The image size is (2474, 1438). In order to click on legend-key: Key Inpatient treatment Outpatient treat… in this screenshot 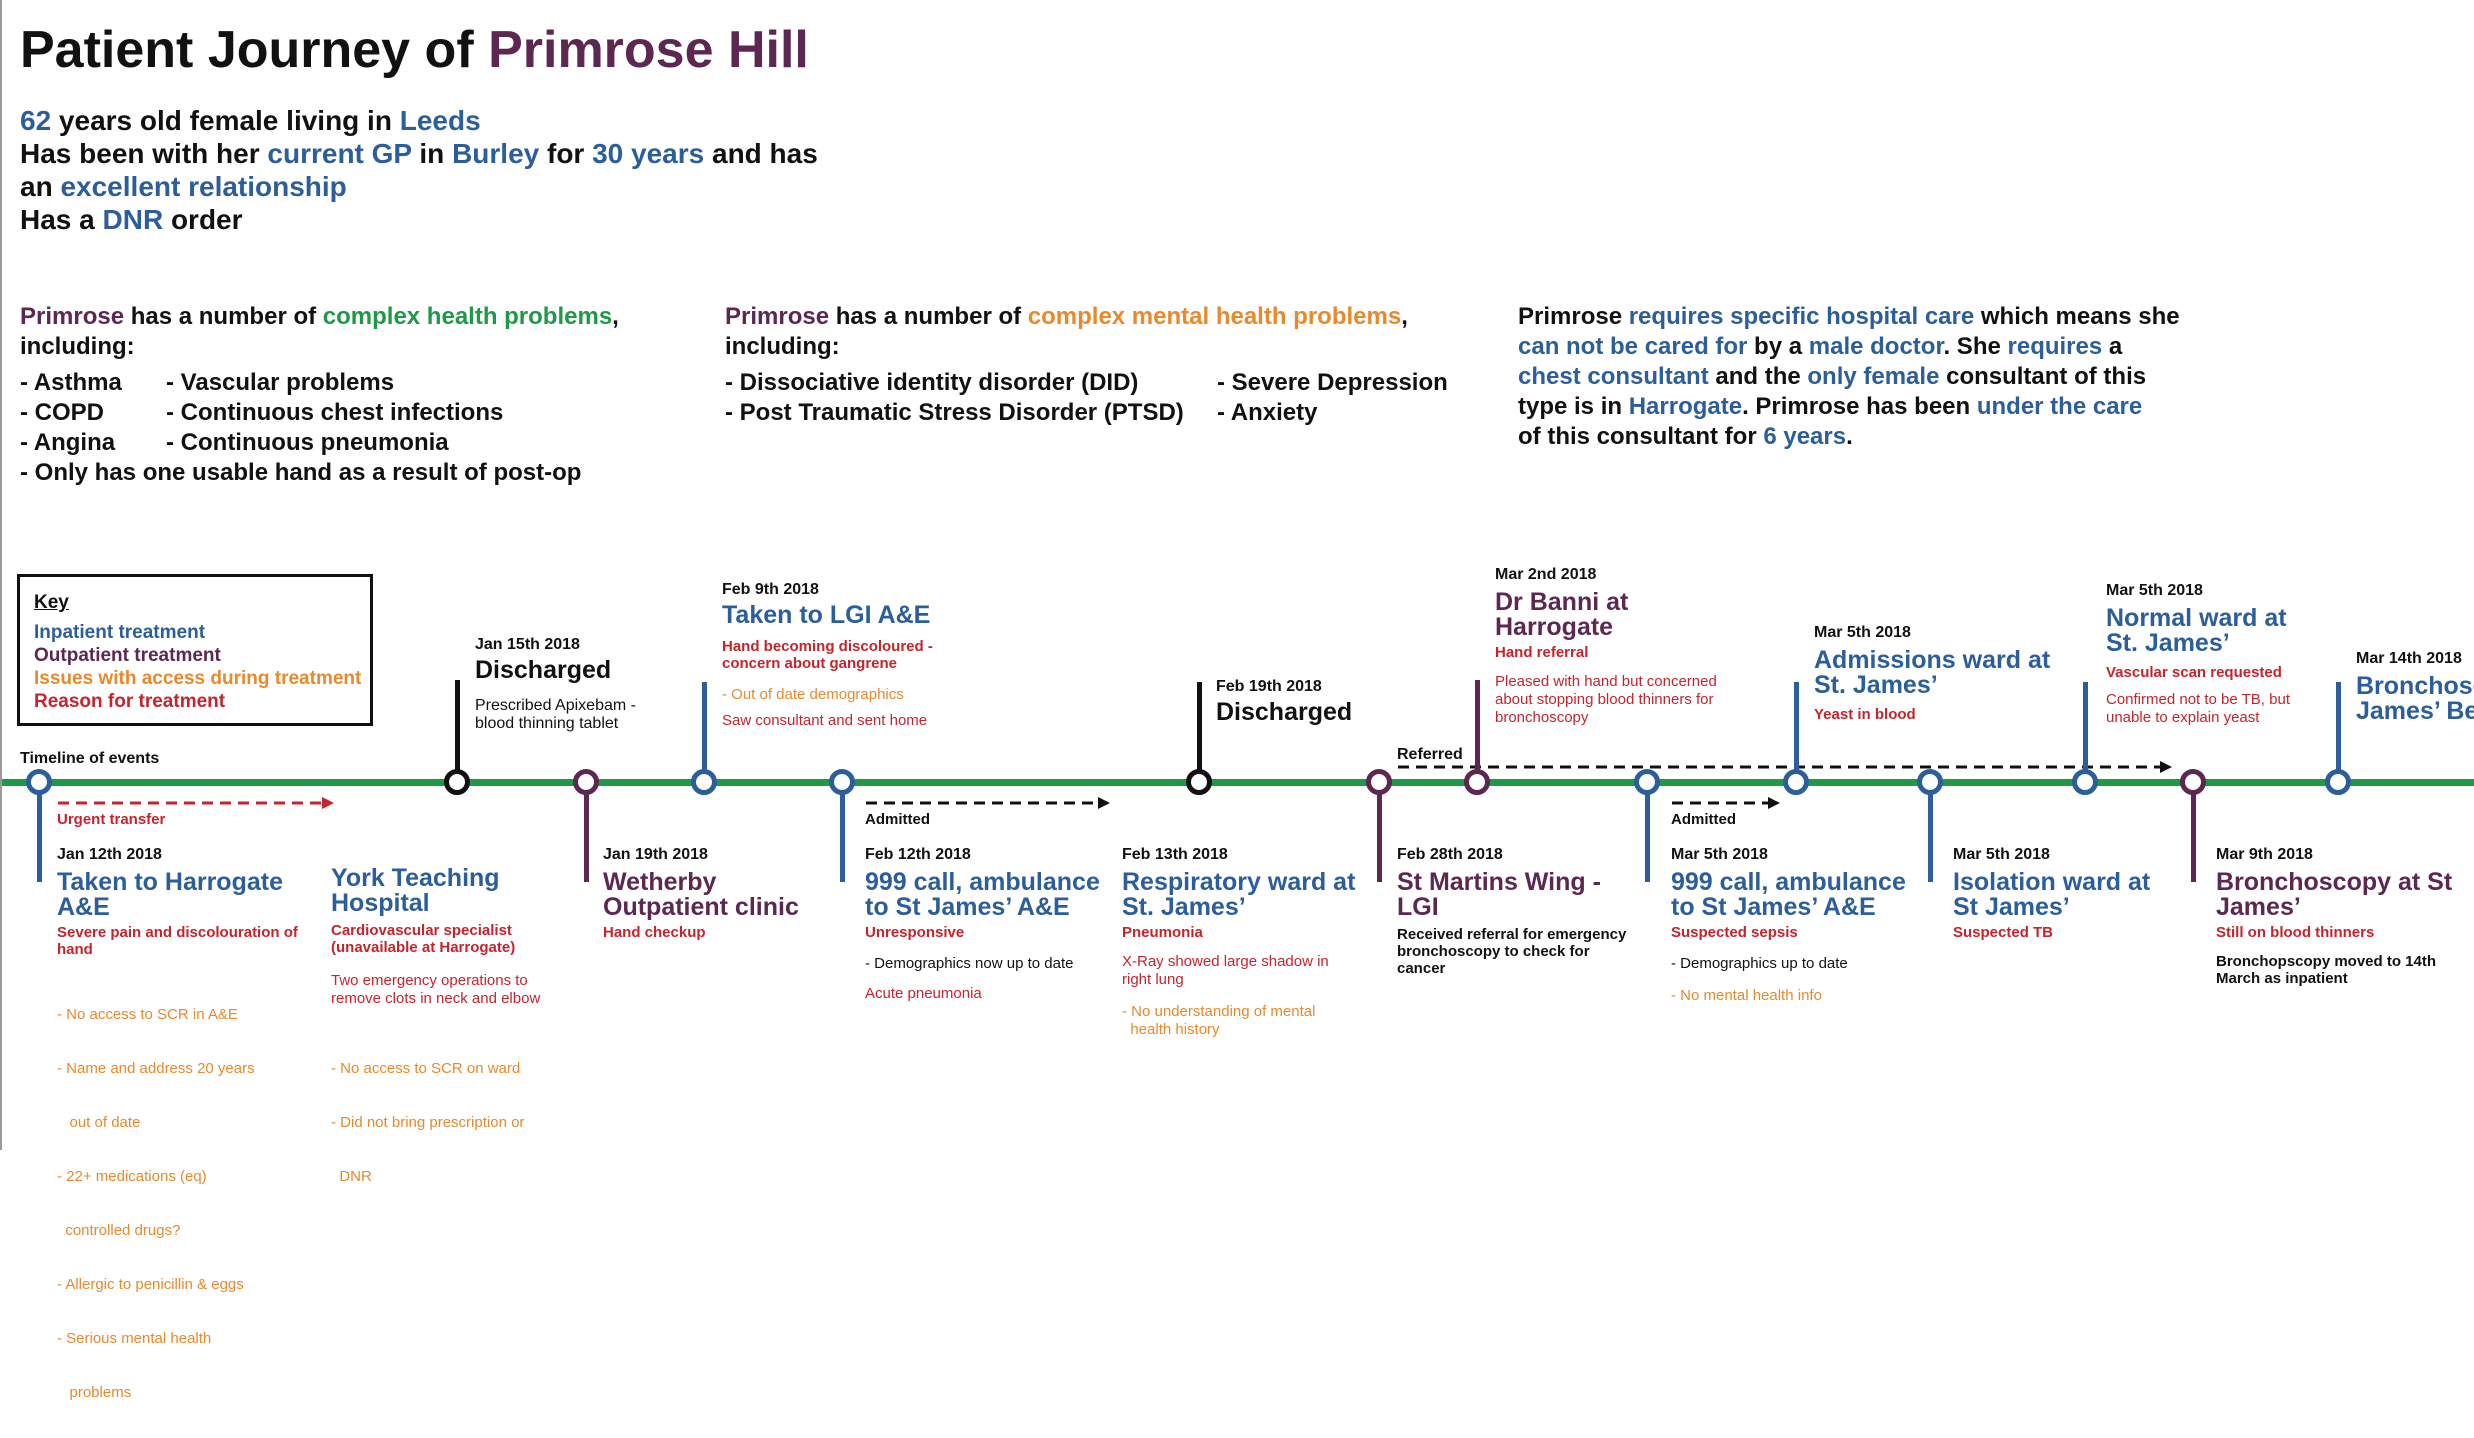, I will do `click(195, 650)`.